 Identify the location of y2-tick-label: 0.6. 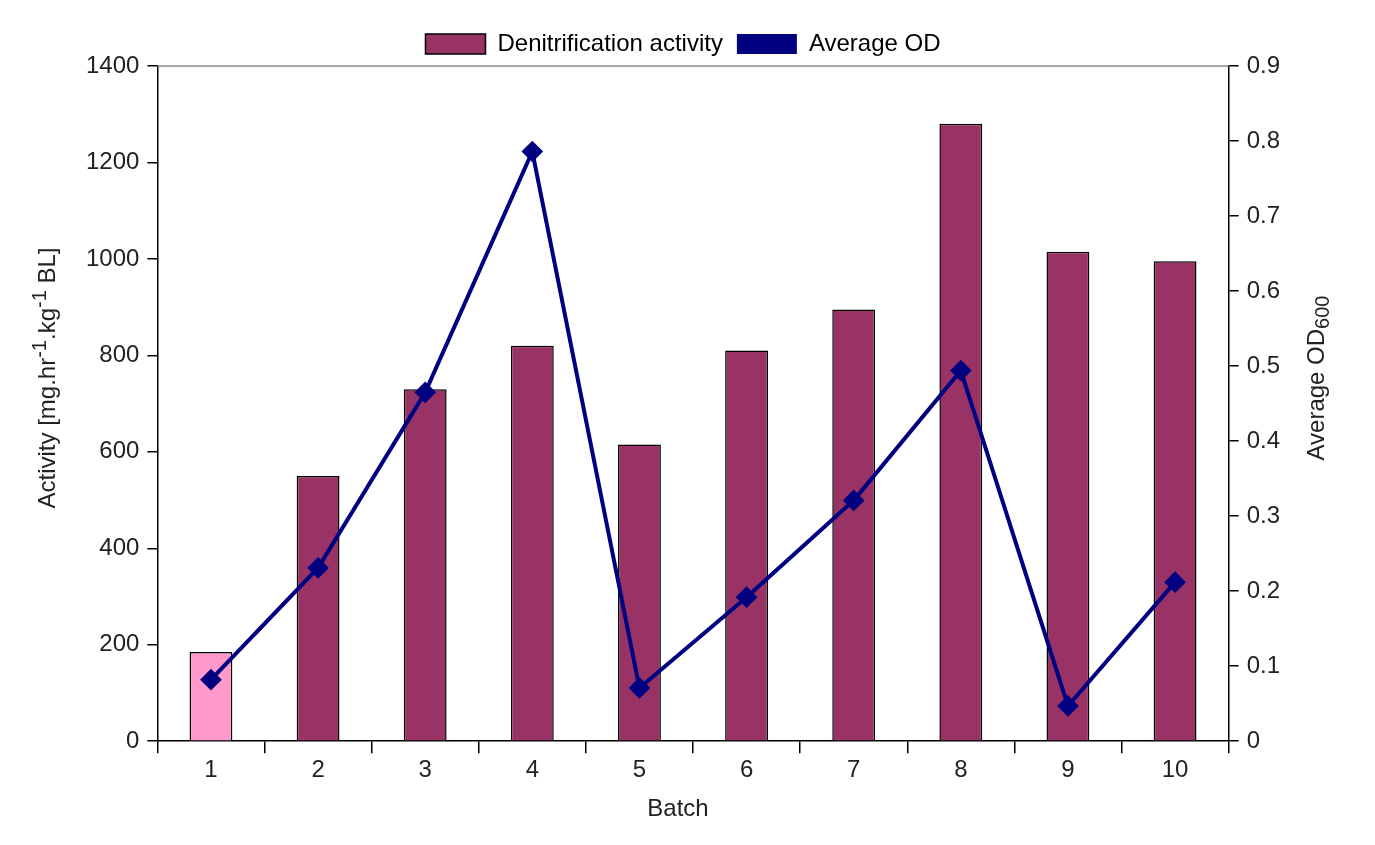
(1263, 289).